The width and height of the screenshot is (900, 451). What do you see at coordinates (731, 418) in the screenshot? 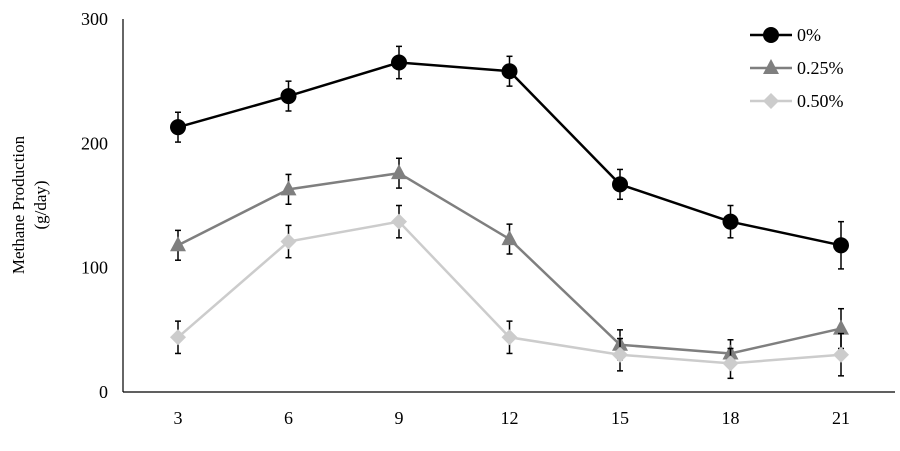
I see `x-tick-label: 18` at bounding box center [731, 418].